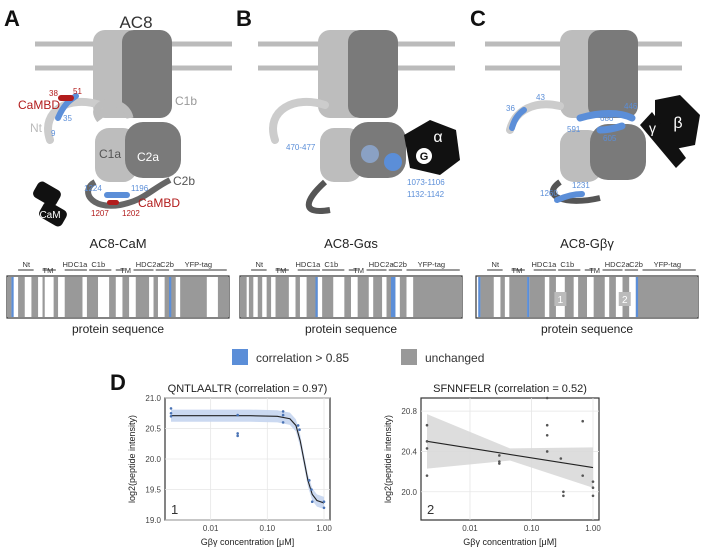 The height and width of the screenshot is (558, 705). Describe the element at coordinates (240, 357) in the screenshot. I see `legend-swatch-correlation` at that location.